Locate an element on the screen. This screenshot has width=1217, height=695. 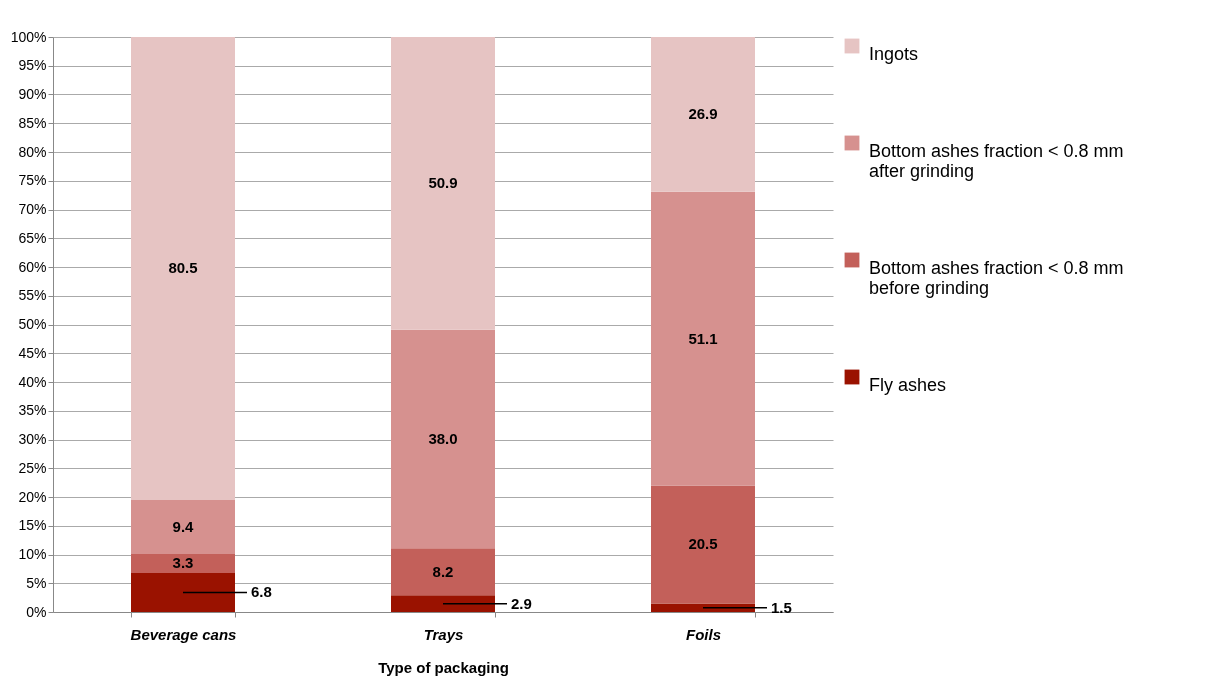
y-tick-label: 0% is located at coordinates (36, 611).